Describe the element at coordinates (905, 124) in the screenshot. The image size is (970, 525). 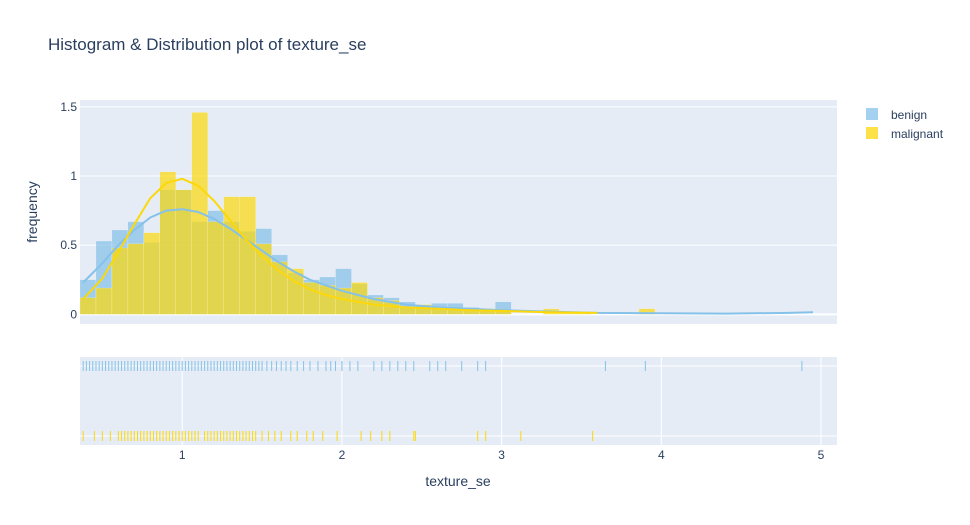
I see `legend: benign malignant` at that location.